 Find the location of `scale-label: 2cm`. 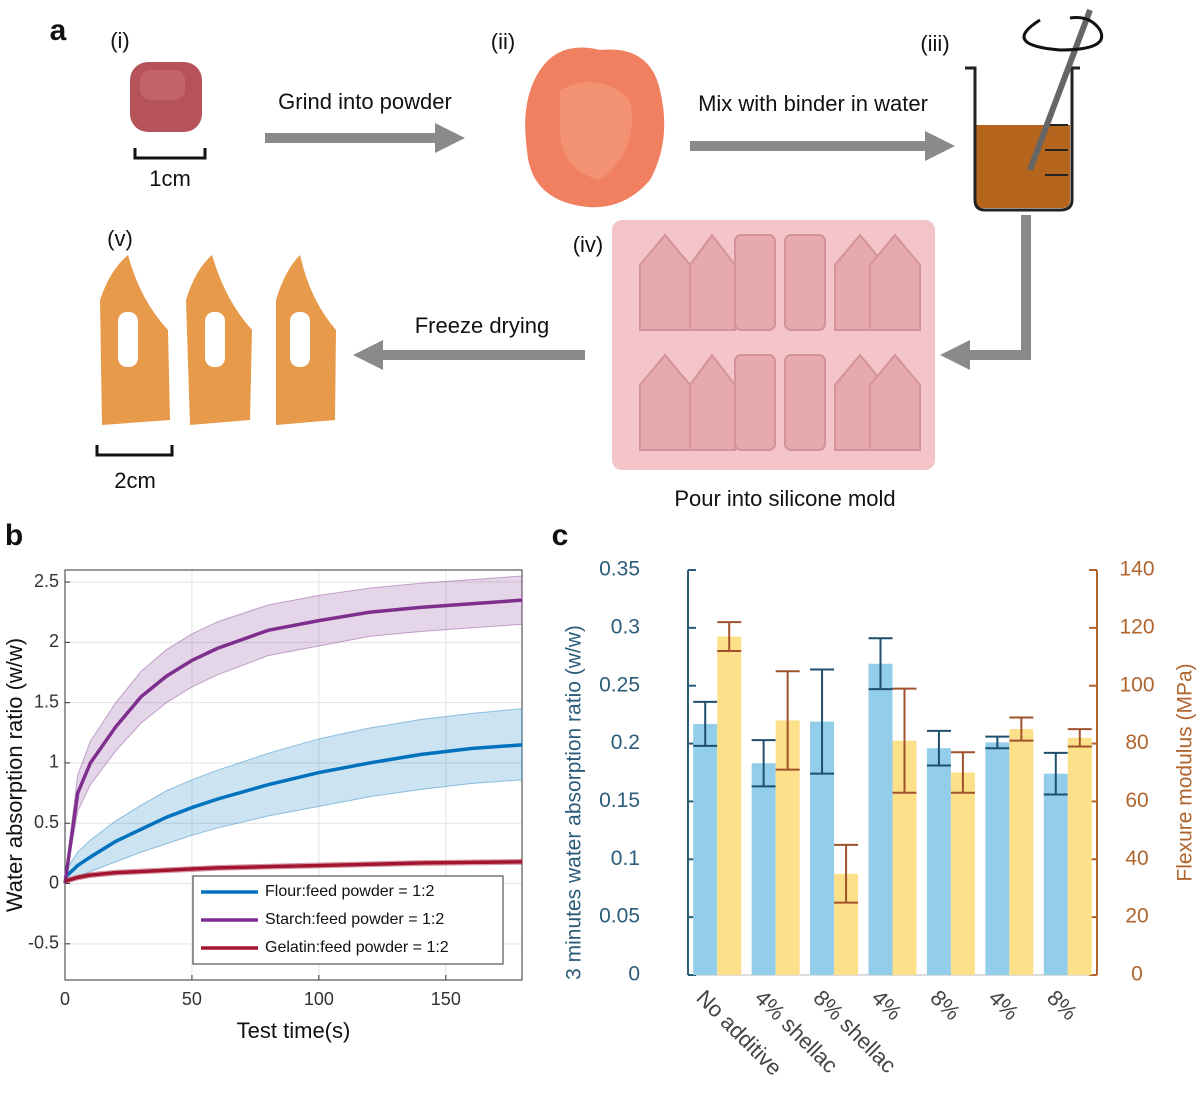

scale-label: 2cm is located at coordinates (135, 480).